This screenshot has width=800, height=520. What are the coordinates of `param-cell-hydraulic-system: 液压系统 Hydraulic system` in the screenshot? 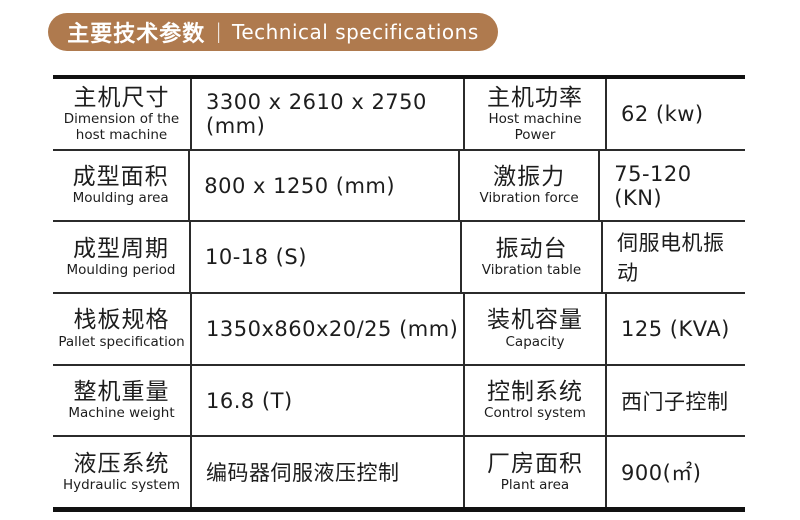 It's located at (122, 472).